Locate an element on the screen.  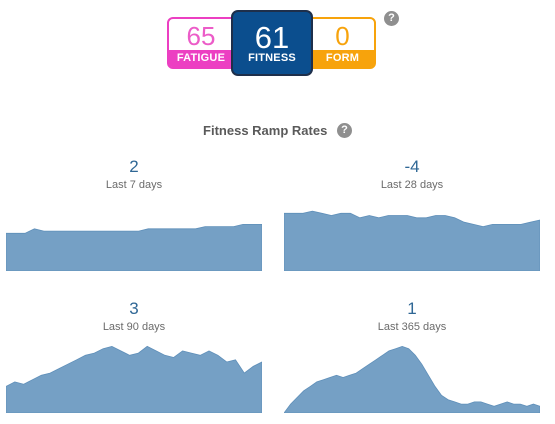
form-value: 0 is located at coordinates (342, 36).